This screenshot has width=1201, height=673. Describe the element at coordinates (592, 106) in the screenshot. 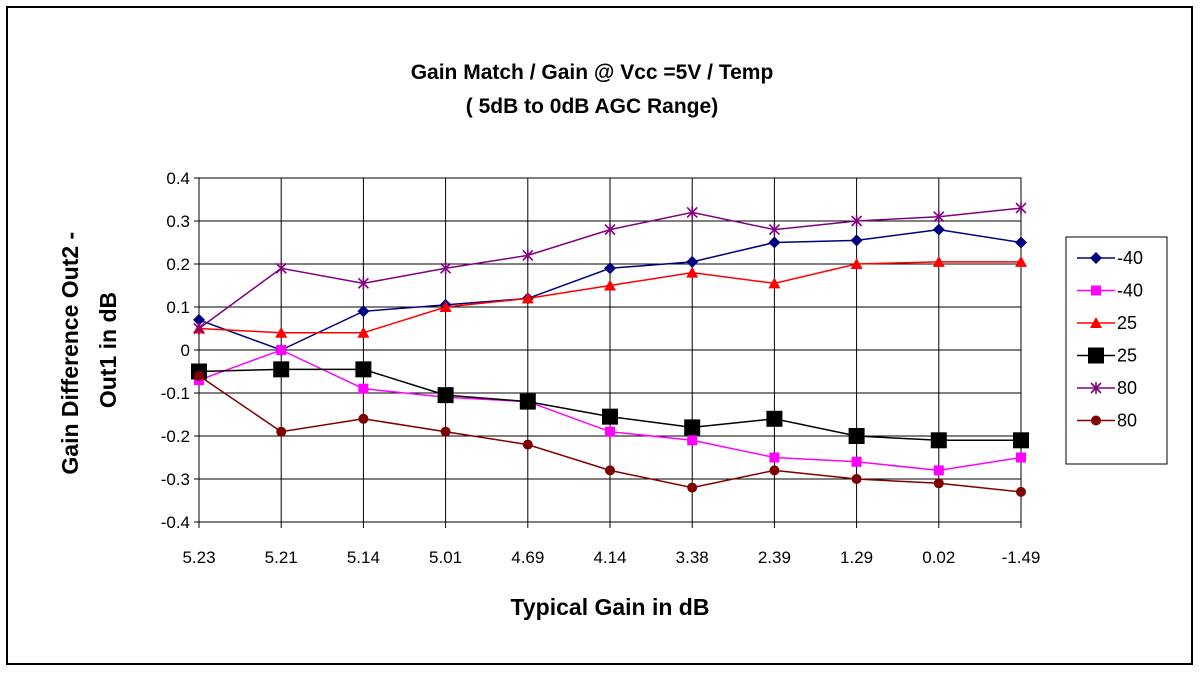

I see `chart-subtitle: ( 5dB to 0dB AGC Range)` at that location.